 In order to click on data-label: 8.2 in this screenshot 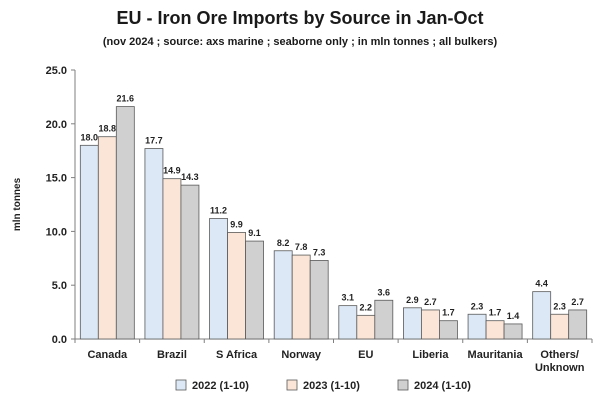, I will do `click(283, 243)`.